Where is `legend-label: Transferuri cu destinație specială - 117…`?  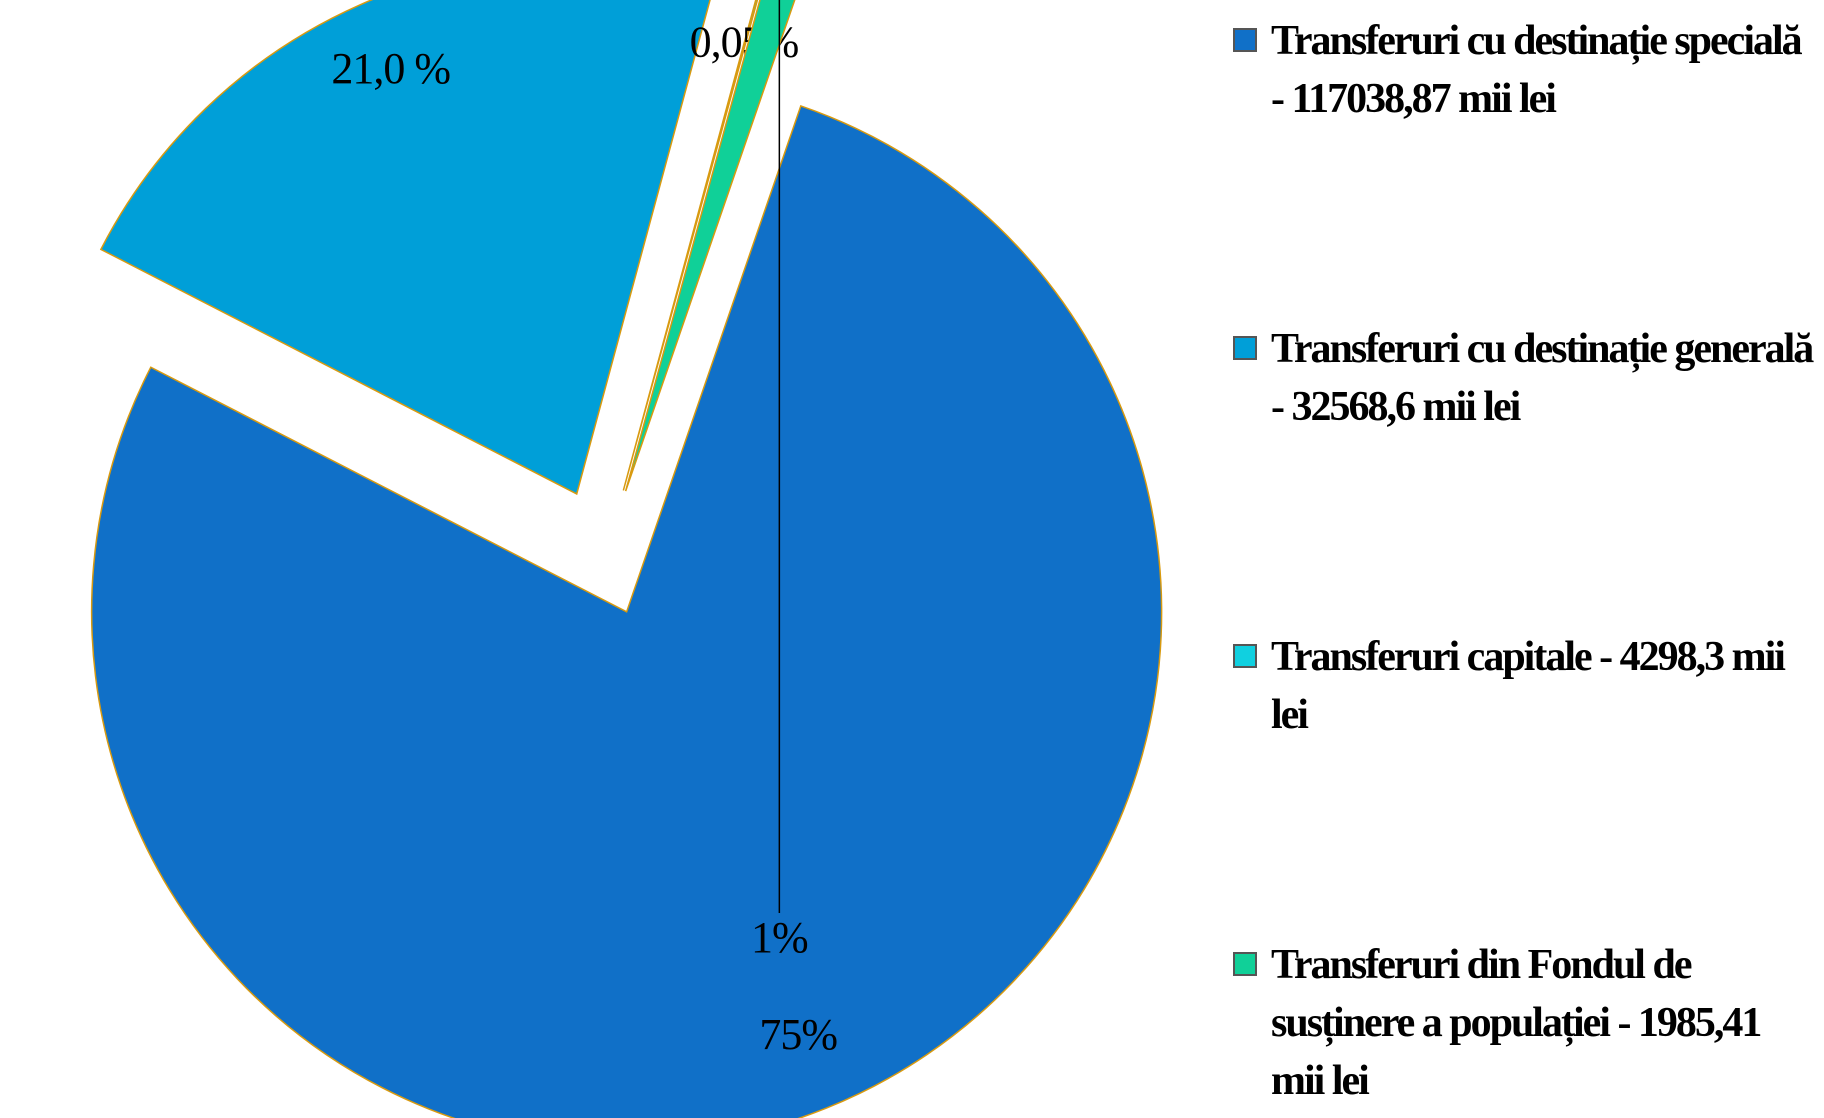
legend-label: Transferuri cu destinație specială - 117… is located at coordinates (1537, 70).